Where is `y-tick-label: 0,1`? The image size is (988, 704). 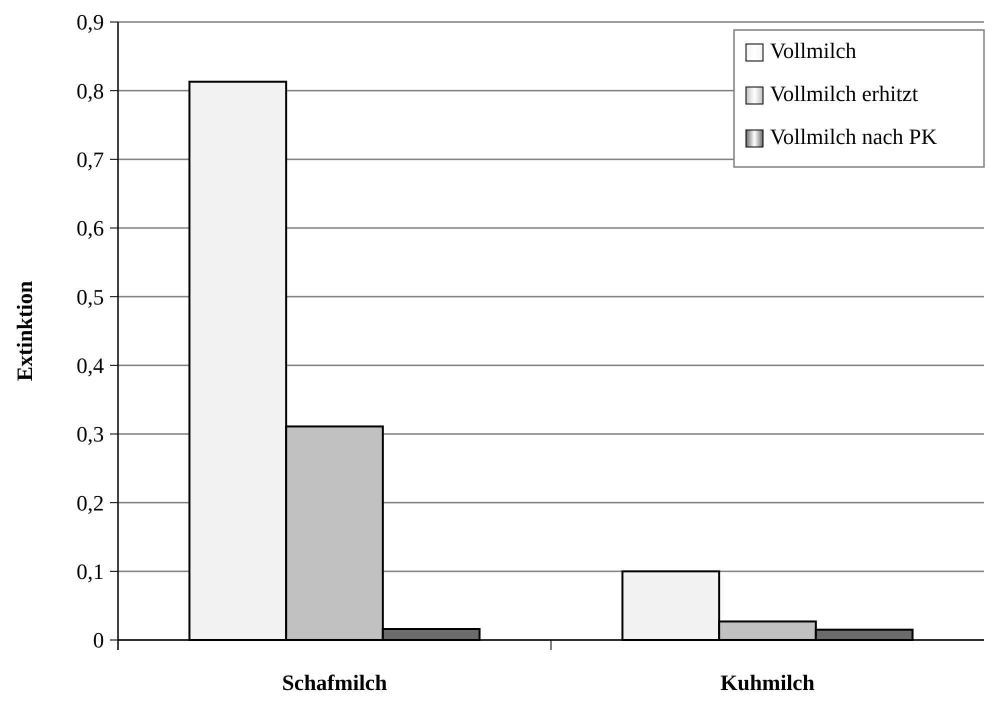 y-tick-label: 0,1 is located at coordinates (90, 571).